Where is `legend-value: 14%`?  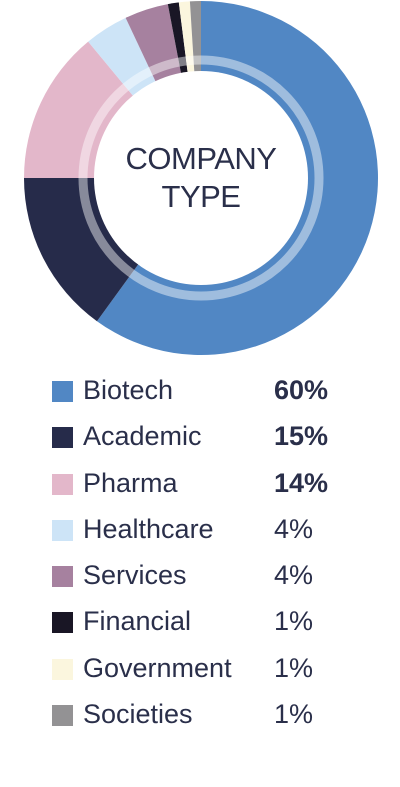
legend-value: 14% is located at coordinates (301, 482).